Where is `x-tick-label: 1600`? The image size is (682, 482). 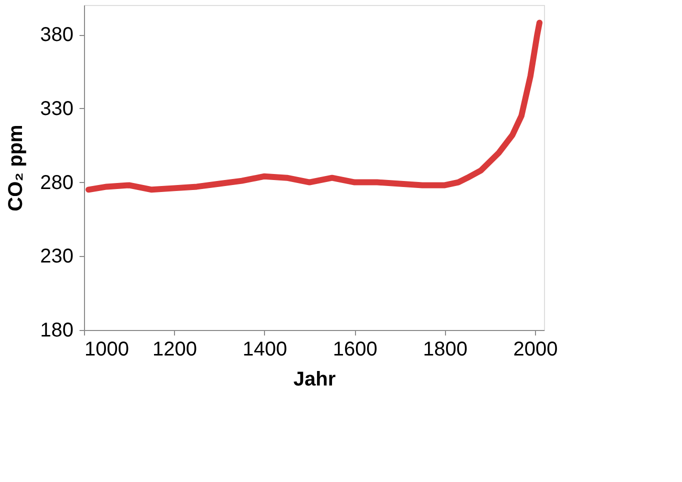
x-tick-label: 1600 is located at coordinates (355, 349).